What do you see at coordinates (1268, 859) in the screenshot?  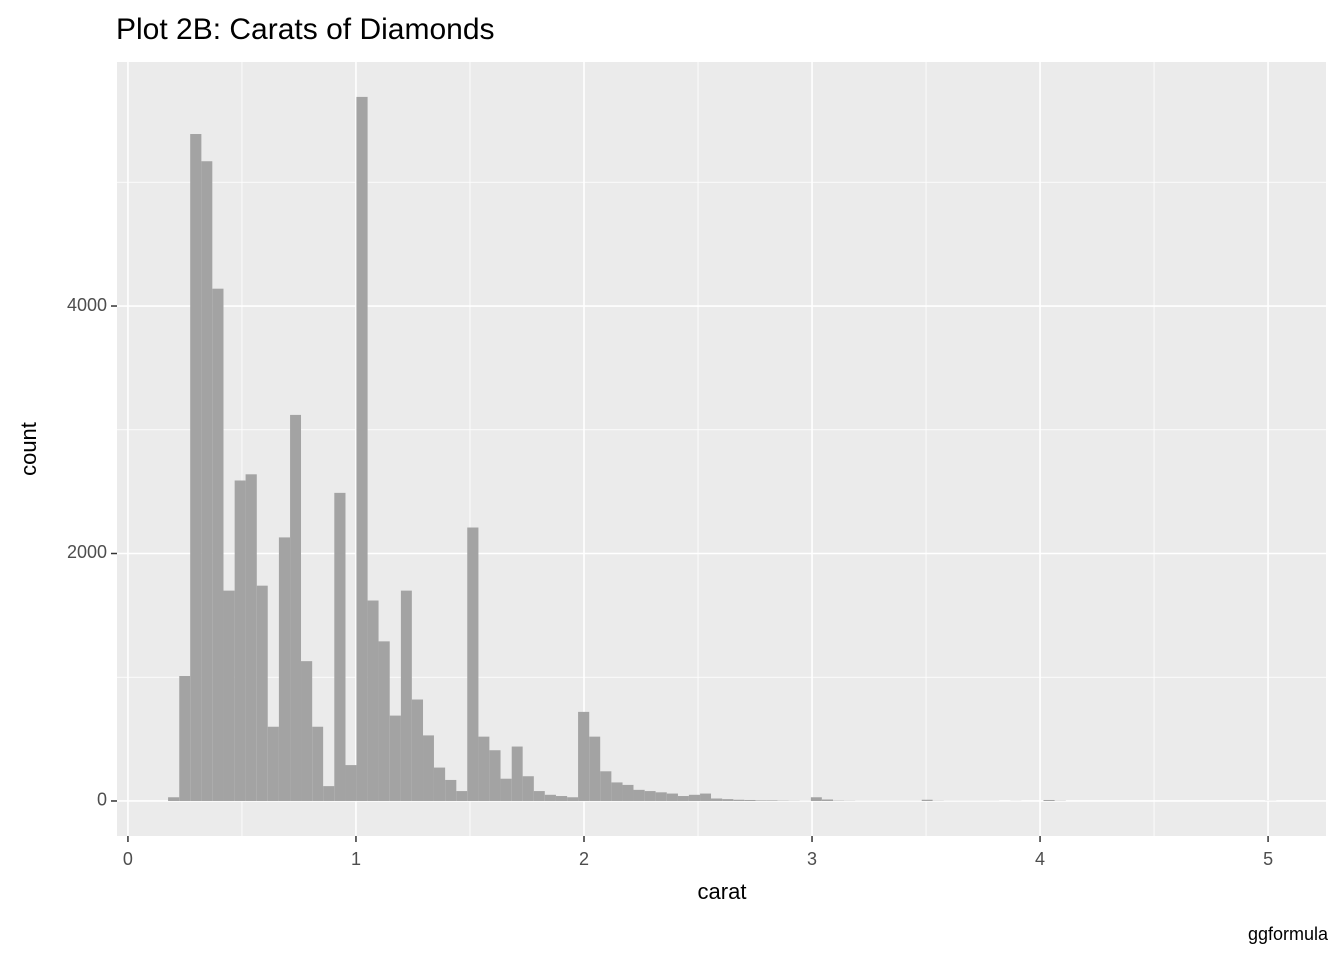 I see `x-tick-label: 5` at bounding box center [1268, 859].